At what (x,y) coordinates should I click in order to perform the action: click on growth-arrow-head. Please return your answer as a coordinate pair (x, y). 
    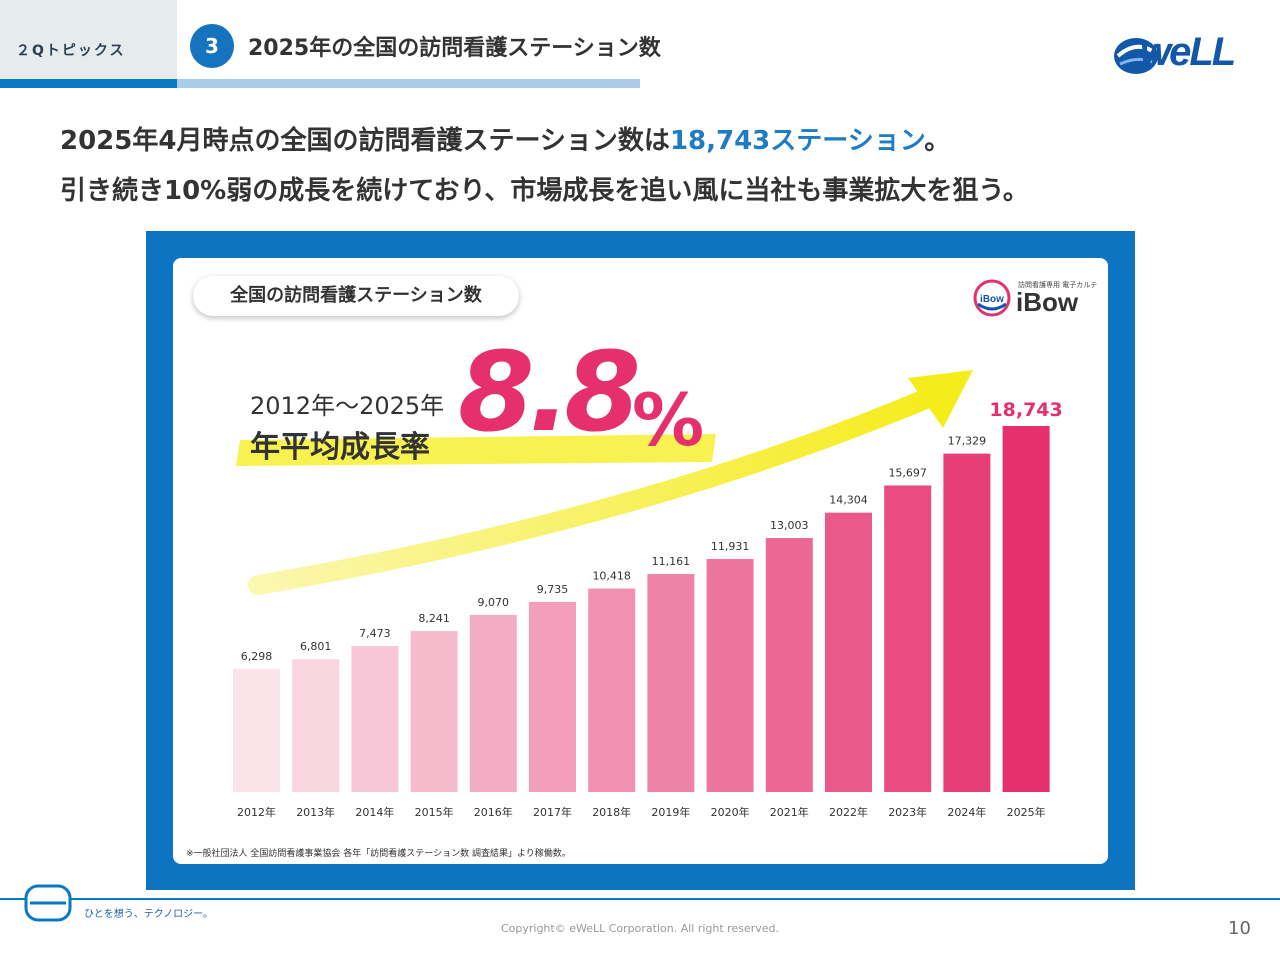
    Looking at the image, I should click on (940, 399).